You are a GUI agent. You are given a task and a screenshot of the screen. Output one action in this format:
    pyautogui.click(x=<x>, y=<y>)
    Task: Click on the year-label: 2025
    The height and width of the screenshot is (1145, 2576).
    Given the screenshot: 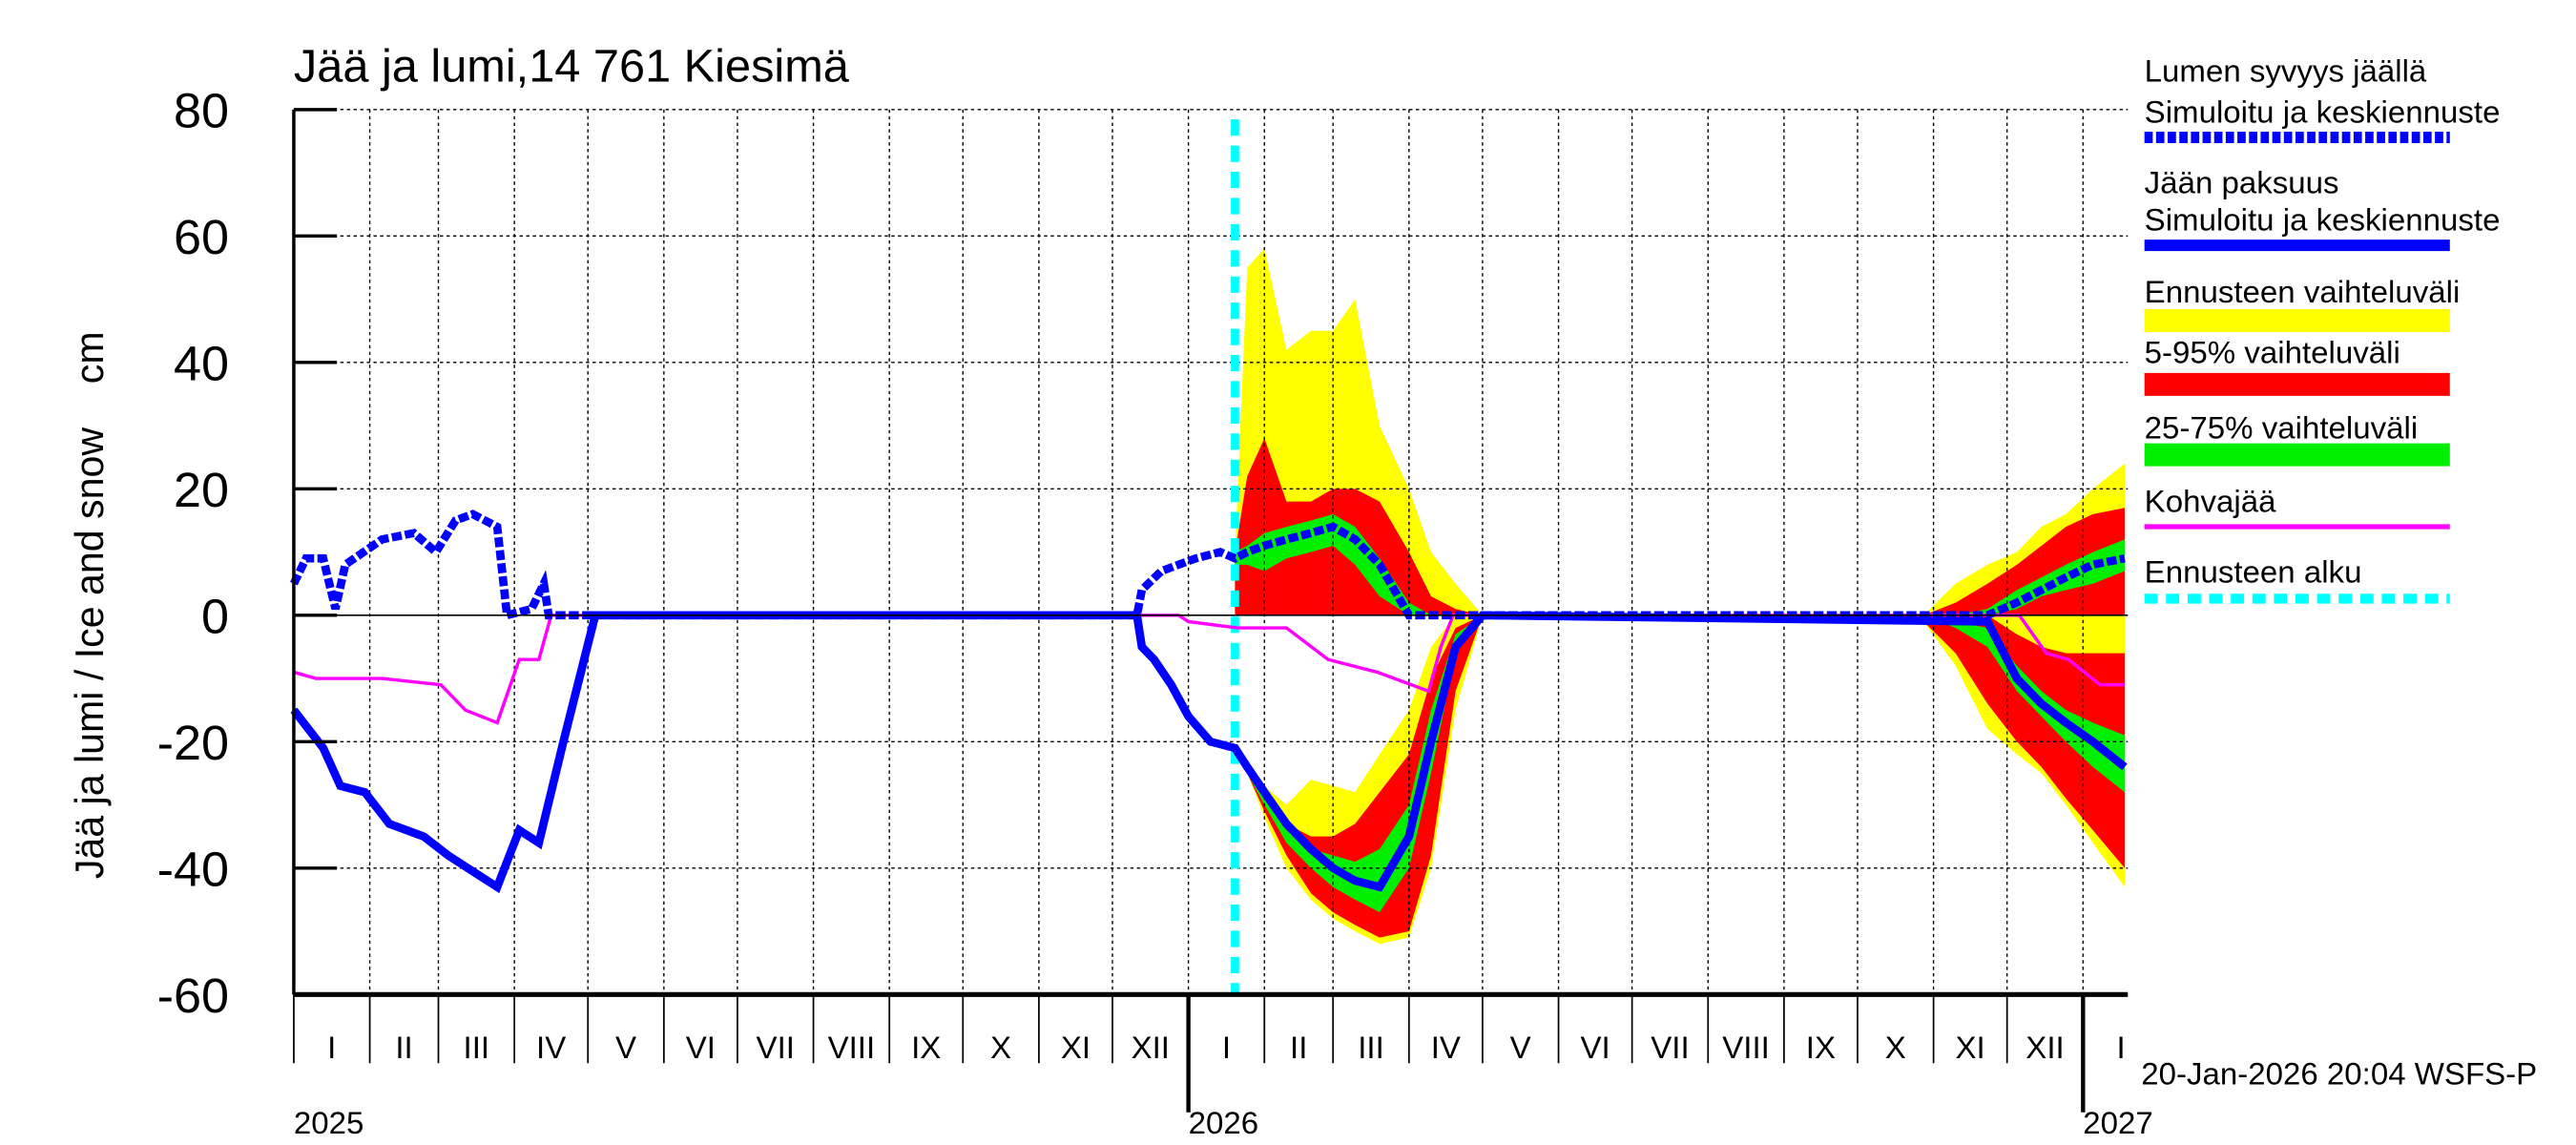 What is the action you would take?
    pyautogui.click(x=329, y=1122)
    